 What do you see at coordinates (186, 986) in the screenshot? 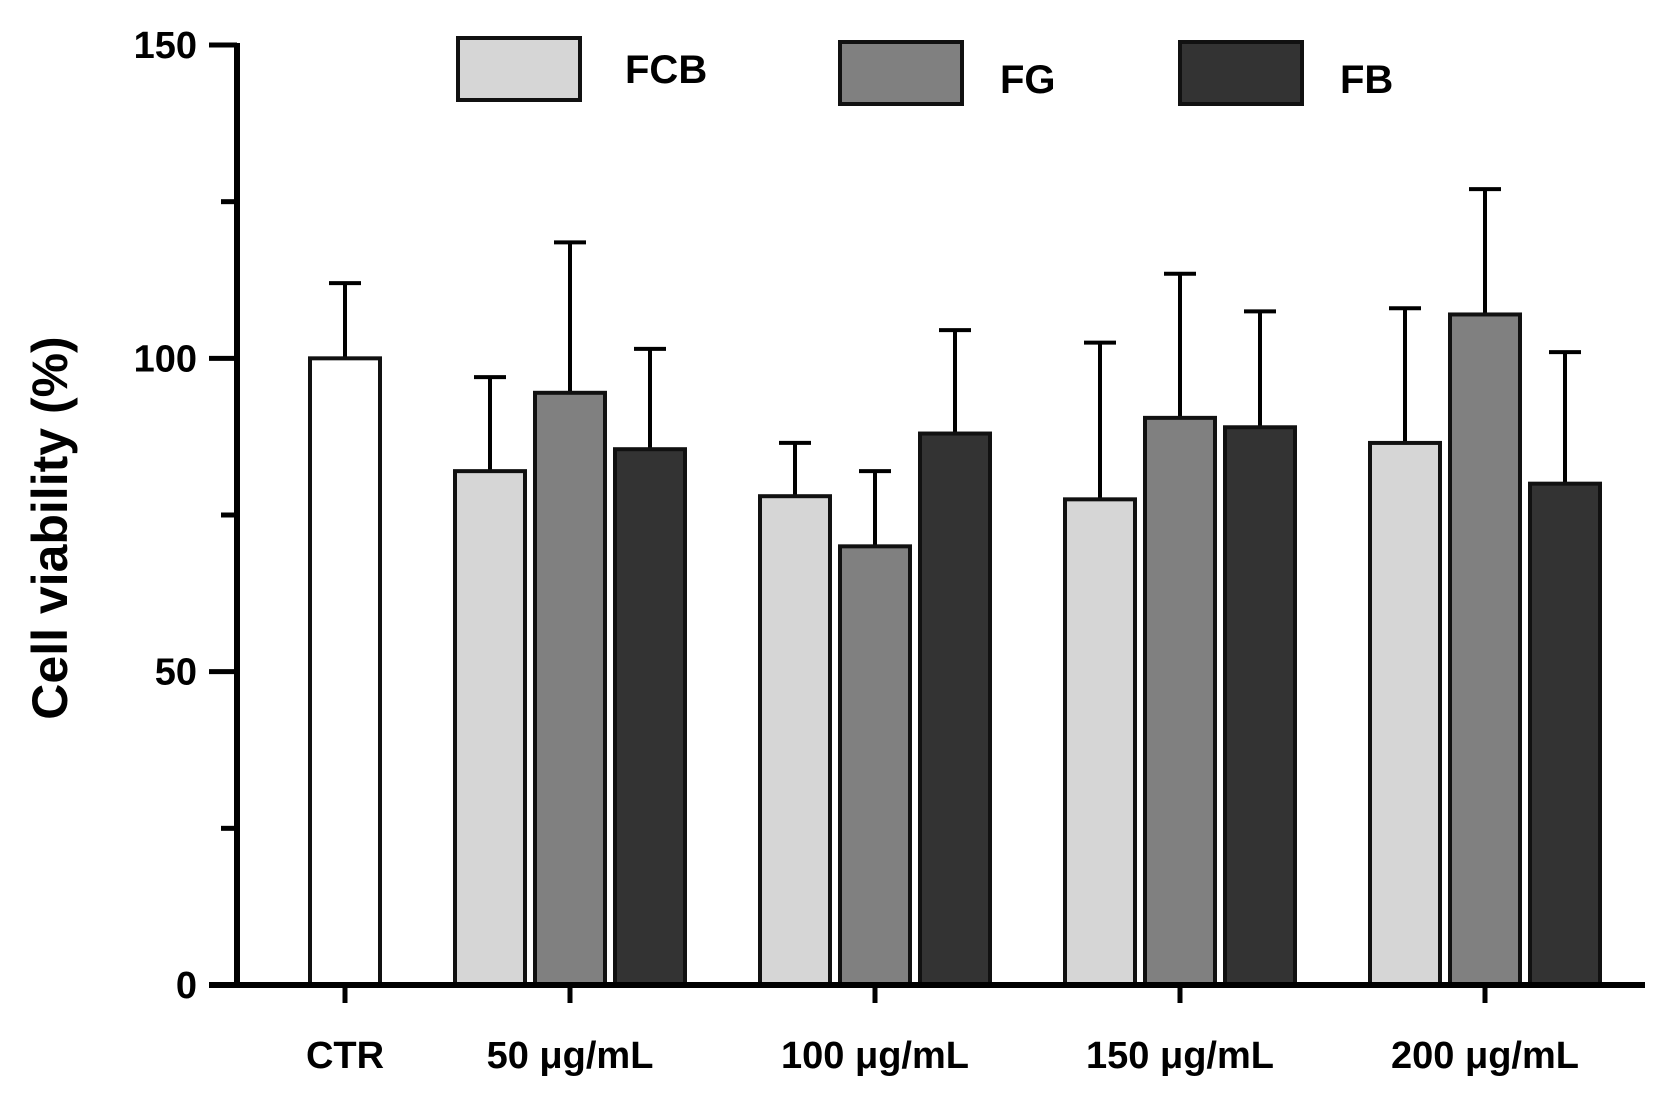
I see `y-tick-label: 0` at bounding box center [186, 986].